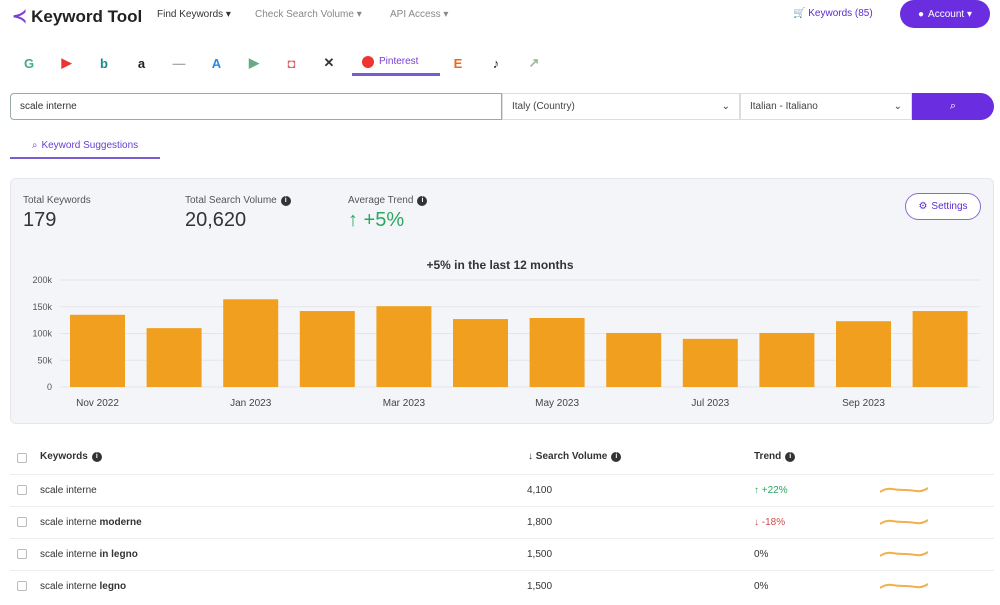 The width and height of the screenshot is (1000, 605). Describe the element at coordinates (91, 522) in the screenshot. I see `keyword-cell: scale interne moderne` at that location.